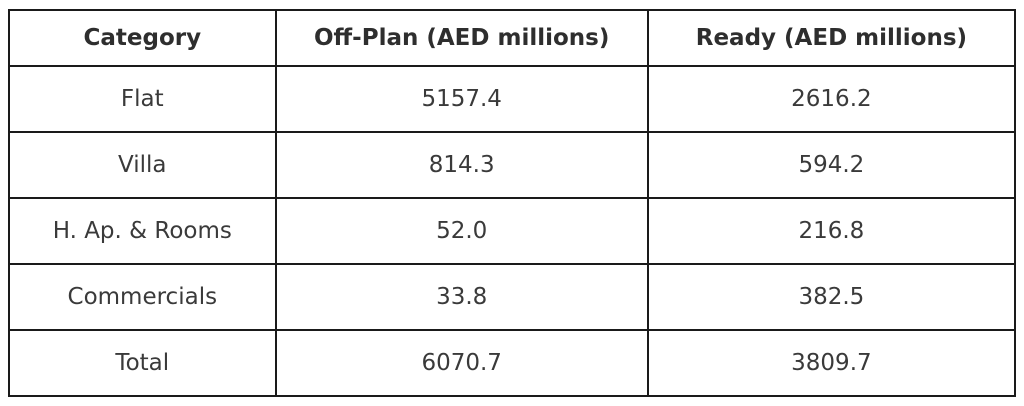 This screenshot has width=1024, height=406. What do you see at coordinates (142, 99) in the screenshot?
I see `cell-category: Flat` at bounding box center [142, 99].